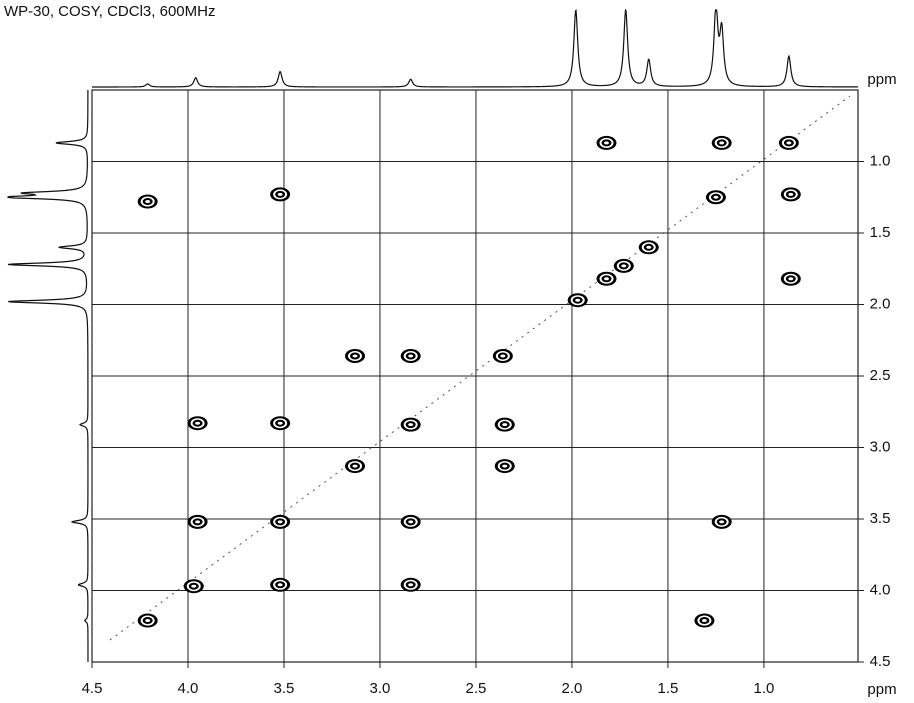 This screenshot has height=703, width=914. I want to click on y-tick-label: 4.5, so click(880, 661).